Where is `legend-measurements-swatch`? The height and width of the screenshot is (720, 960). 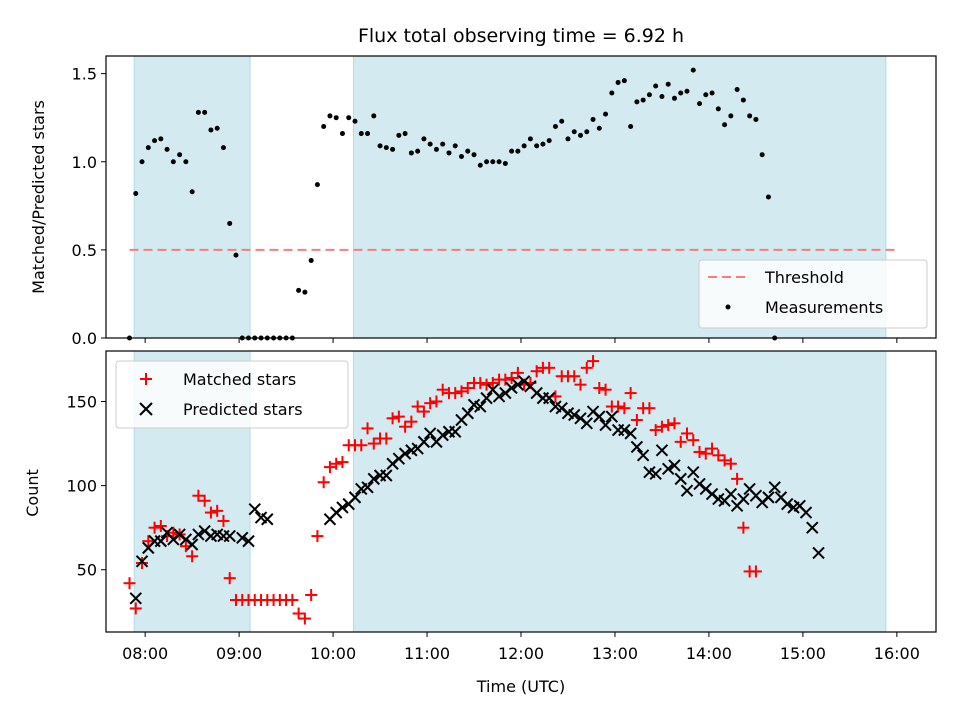
legend-measurements-swatch is located at coordinates (728, 307).